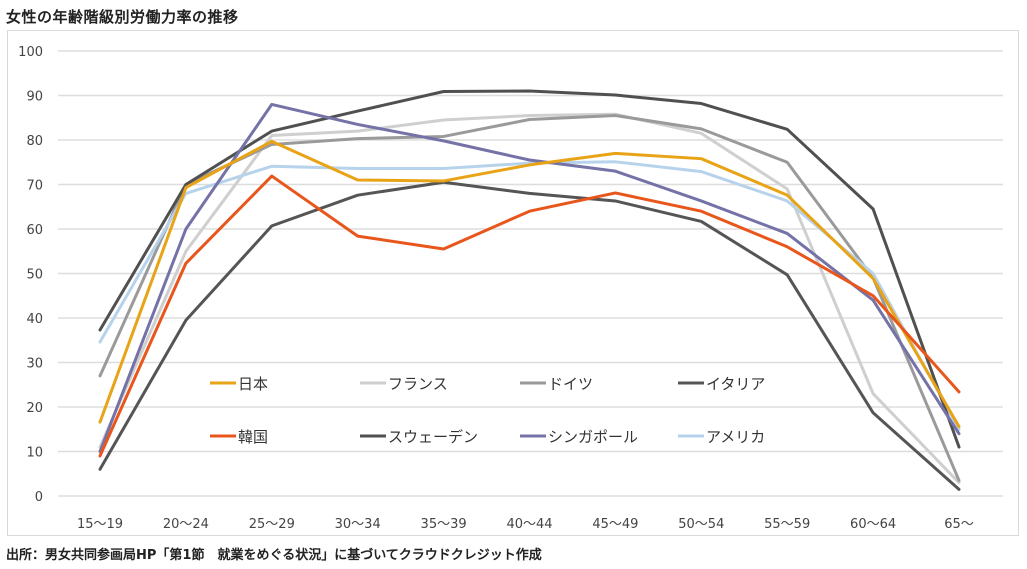 This screenshot has height=569, width=1027. I want to click on legend-item: ドイツ, so click(556, 384).